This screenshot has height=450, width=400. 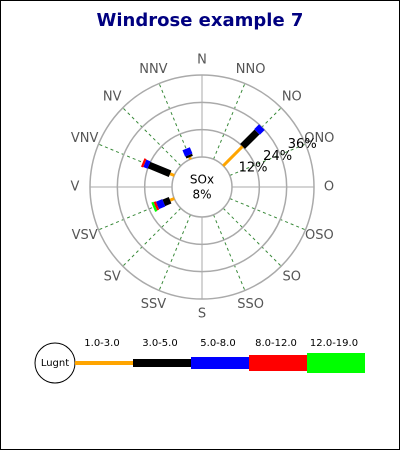 What do you see at coordinates (55, 363) in the screenshot?
I see `legend-calm-label: Lugnt` at bounding box center [55, 363].